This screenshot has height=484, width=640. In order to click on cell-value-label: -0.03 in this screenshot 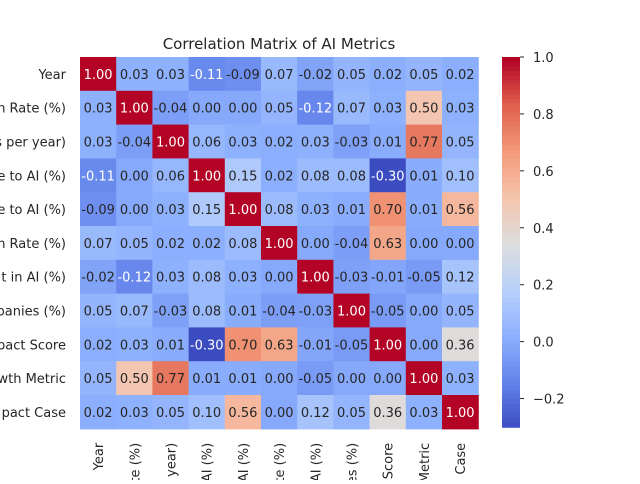, I will do `click(352, 278)`.